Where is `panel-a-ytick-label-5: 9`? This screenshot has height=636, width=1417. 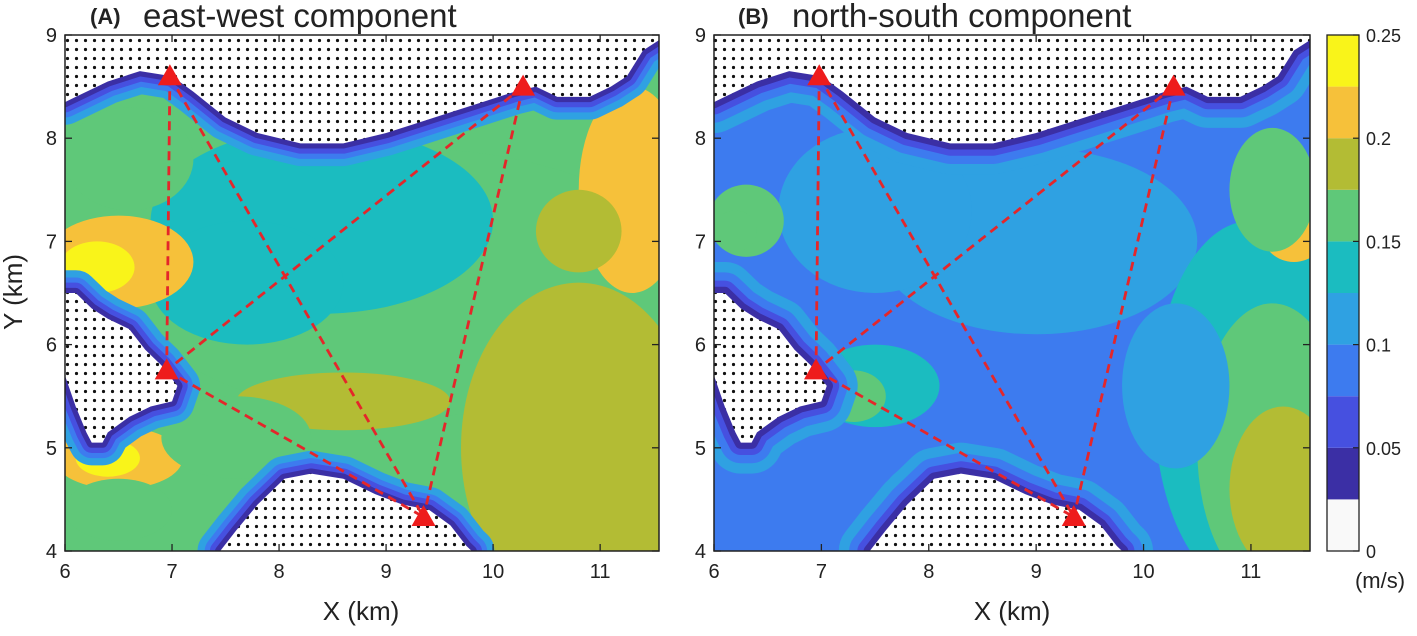 panel-a-ytick-label-5: 9 is located at coordinates (51, 36).